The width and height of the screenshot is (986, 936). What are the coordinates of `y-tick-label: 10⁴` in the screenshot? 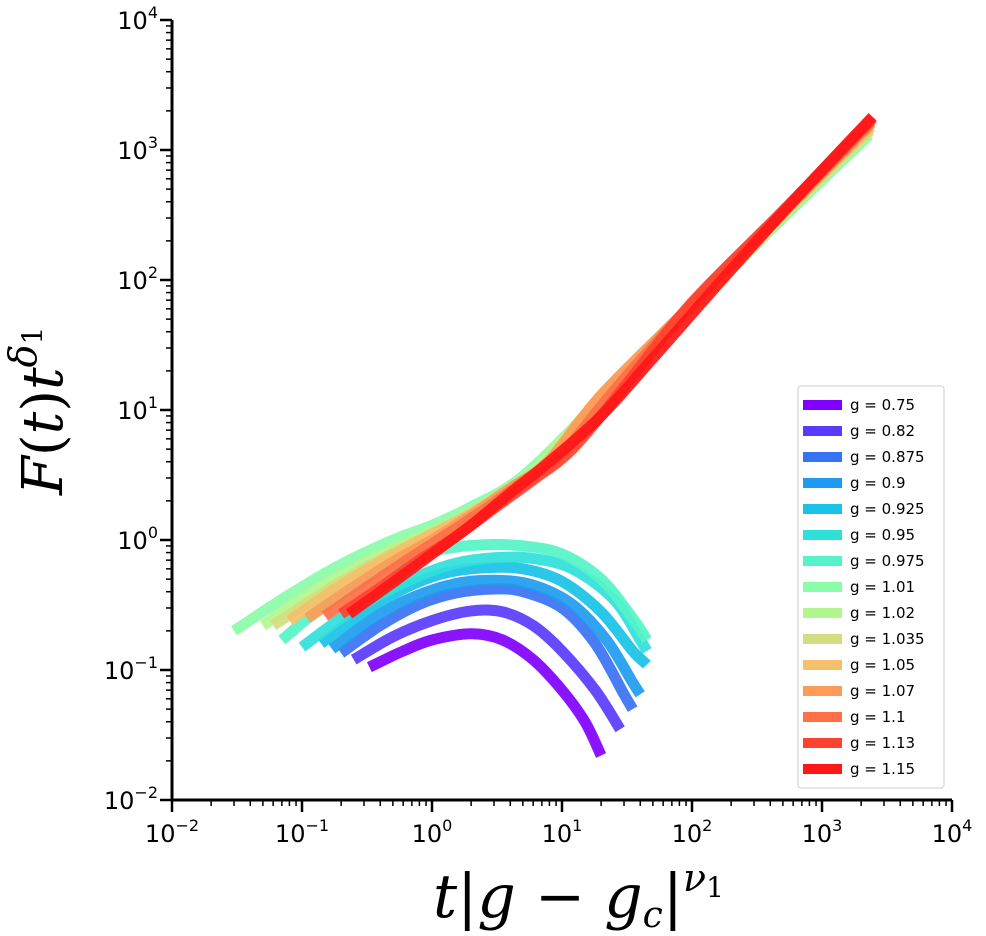 It's located at (137, 19).